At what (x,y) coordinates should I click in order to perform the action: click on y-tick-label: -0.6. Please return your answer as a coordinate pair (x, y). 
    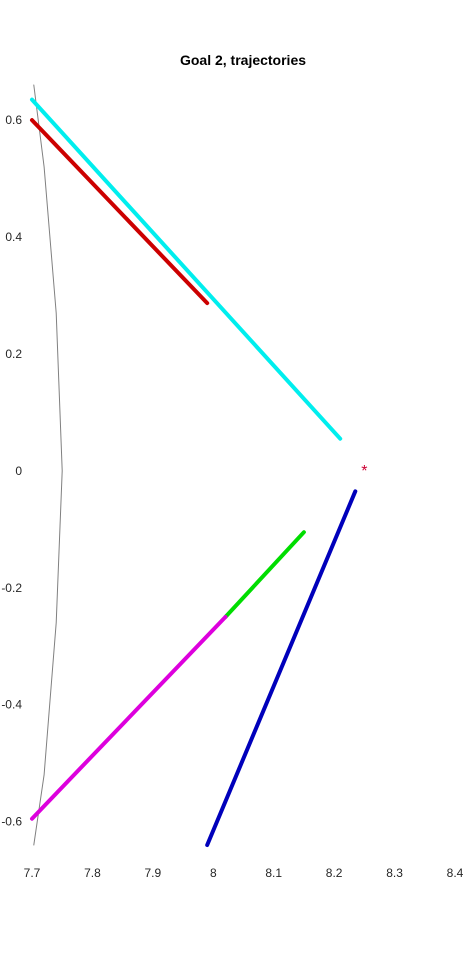
    Looking at the image, I should click on (11, 822).